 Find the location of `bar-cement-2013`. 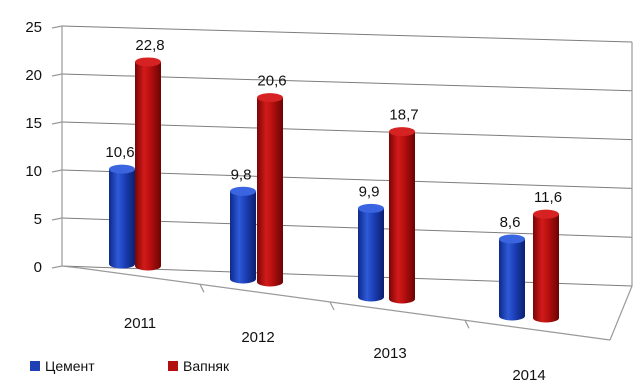

bar-cement-2013 is located at coordinates (371, 252).